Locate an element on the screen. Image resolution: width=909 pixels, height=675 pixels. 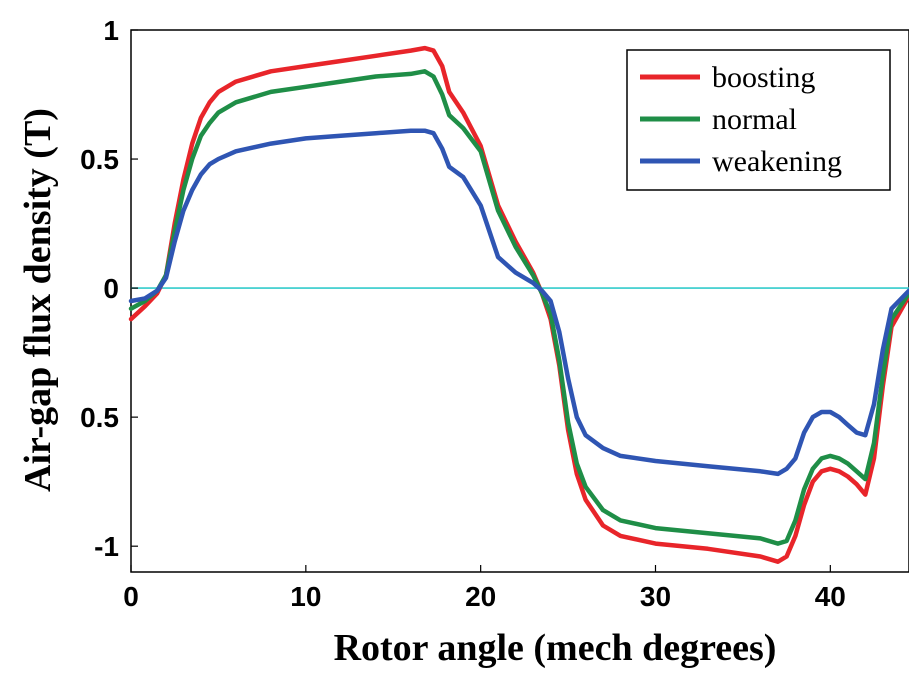
legend-label-weakening: weakening is located at coordinates (777, 161).